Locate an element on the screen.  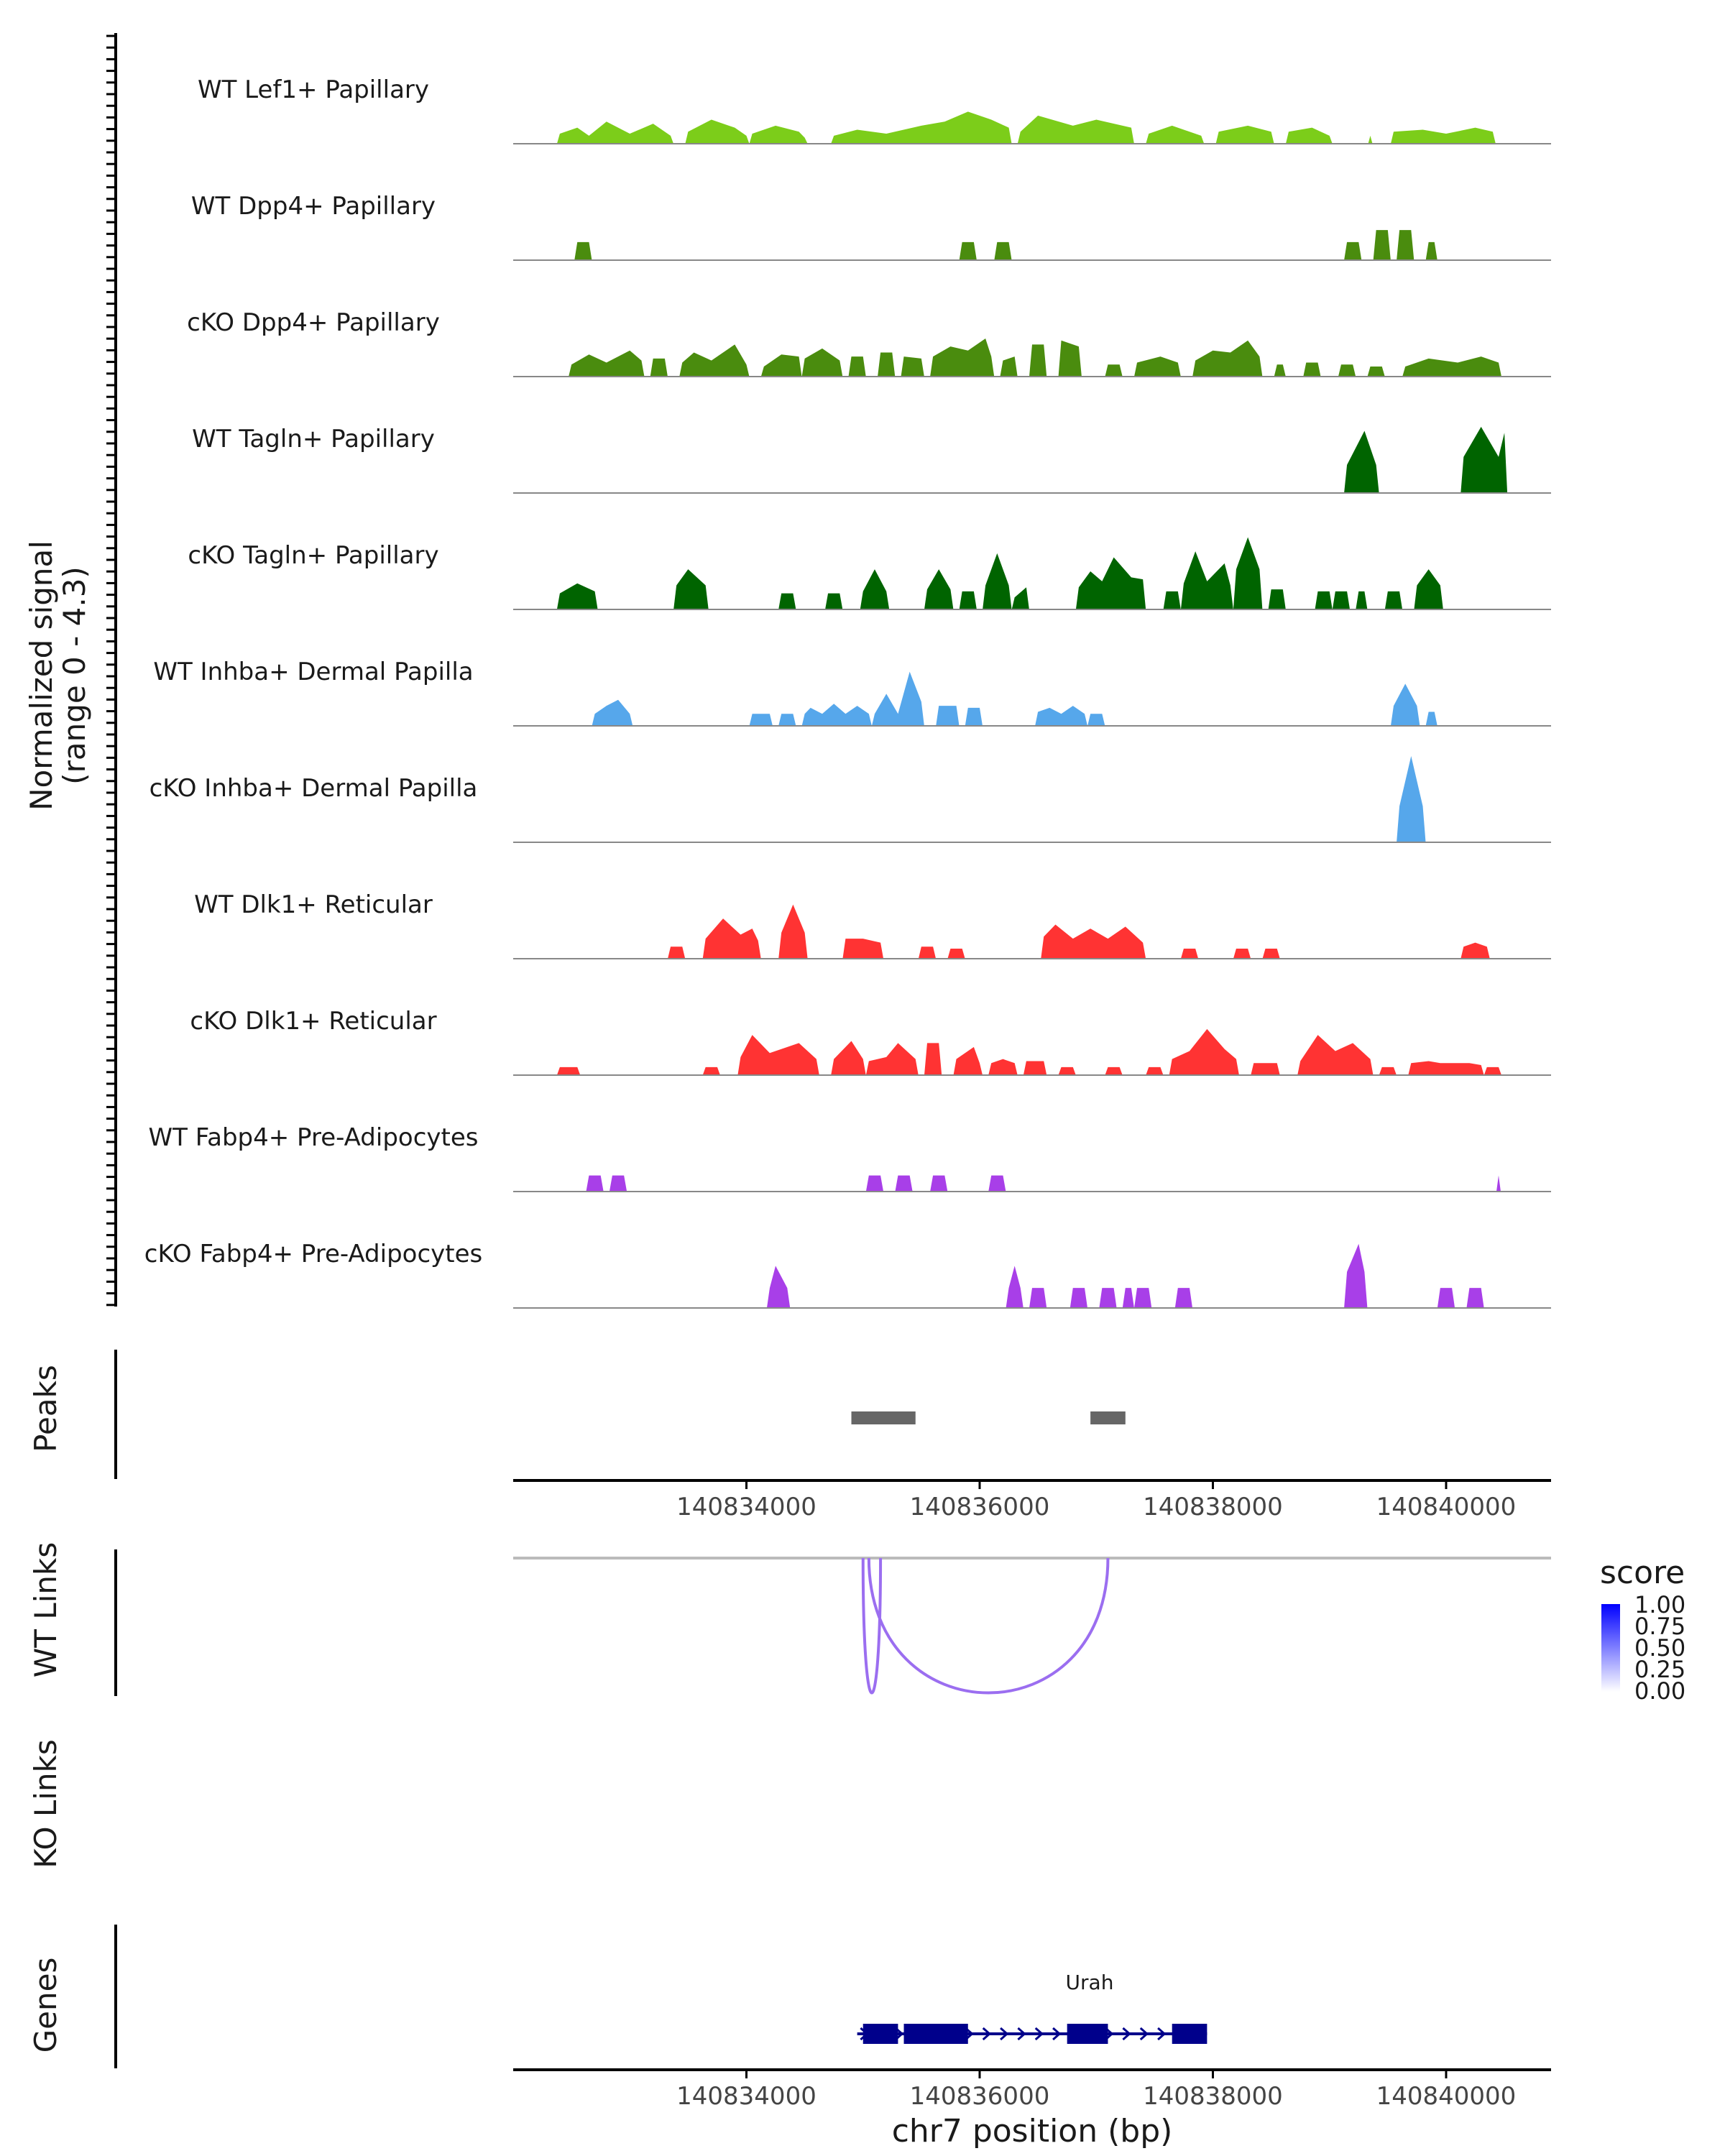
link-arc is located at coordinates (872, 1626).